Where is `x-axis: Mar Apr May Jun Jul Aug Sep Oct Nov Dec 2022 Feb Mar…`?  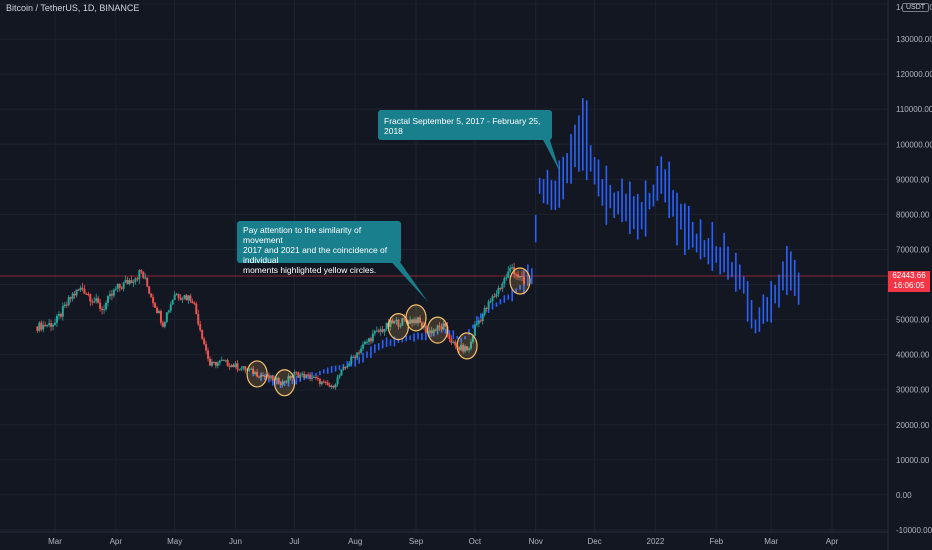
x-axis: Mar Apr May Jun Jul Aug Sep Oct Nov Dec 2022 Feb Mar… is located at coordinates (443, 541).